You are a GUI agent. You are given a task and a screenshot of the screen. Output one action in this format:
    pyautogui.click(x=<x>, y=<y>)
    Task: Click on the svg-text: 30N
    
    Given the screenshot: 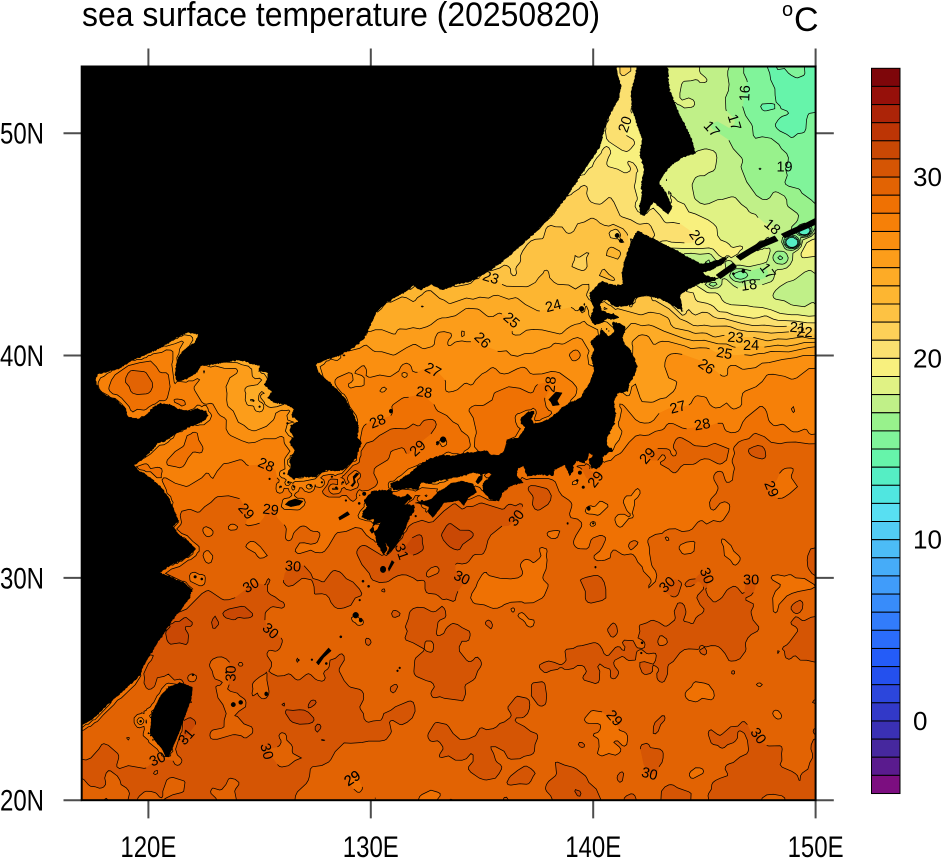 What is the action you would take?
    pyautogui.click(x=22, y=578)
    